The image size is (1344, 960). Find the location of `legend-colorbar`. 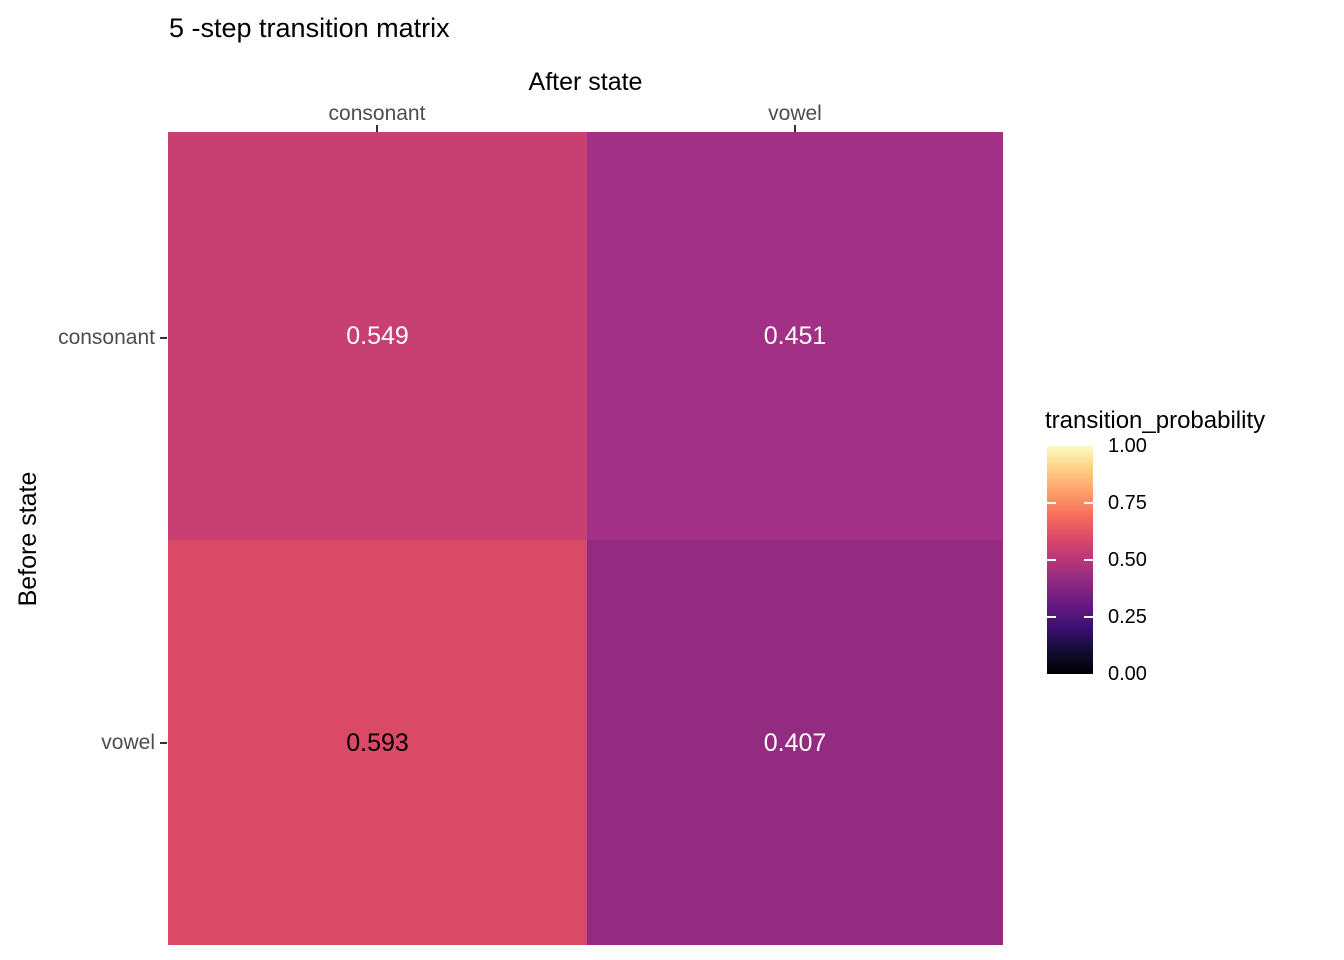

legend-colorbar is located at coordinates (1070, 560).